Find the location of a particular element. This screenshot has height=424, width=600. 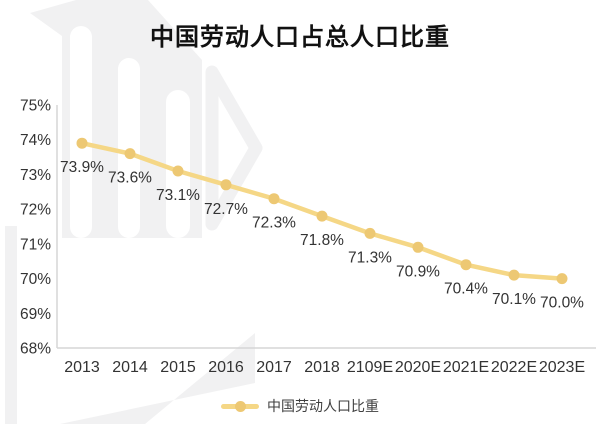

x-tick-label: 2018 is located at coordinates (322, 367).